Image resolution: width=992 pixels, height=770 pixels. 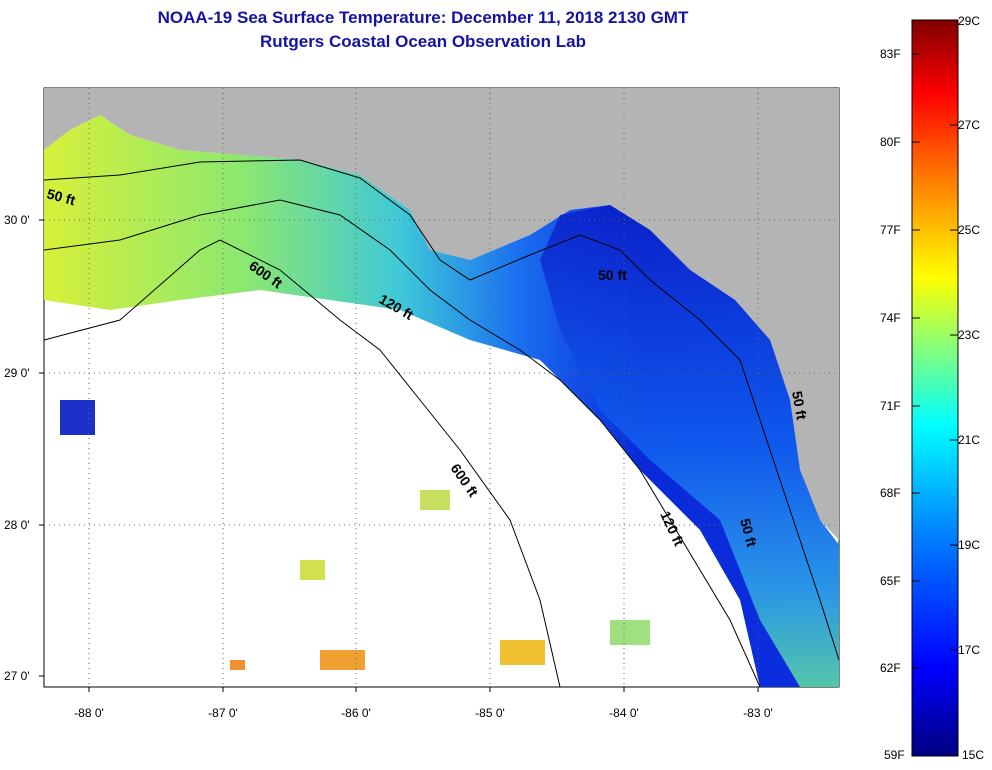 I want to click on colorbar-label-f: 71F, so click(x=890, y=406).